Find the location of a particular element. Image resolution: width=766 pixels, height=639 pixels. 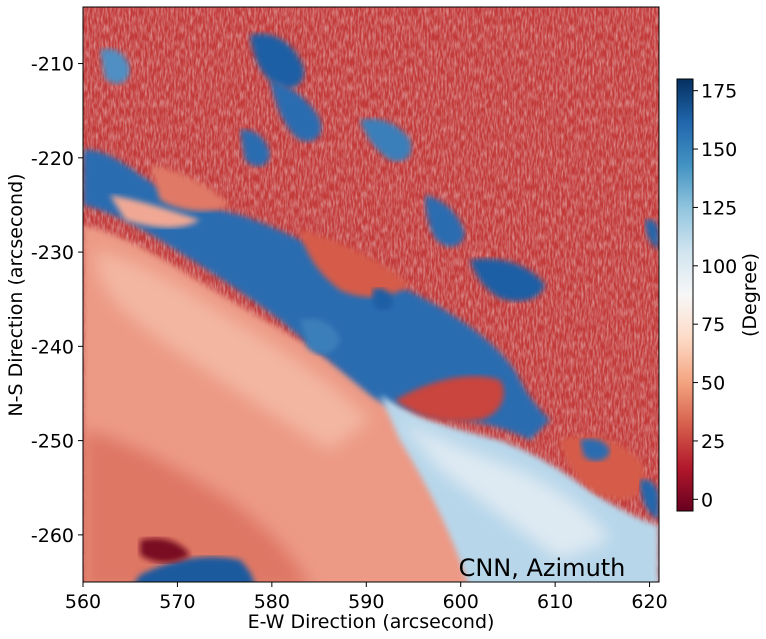

colorbar-tick-label: 100 is located at coordinates (719, 267).